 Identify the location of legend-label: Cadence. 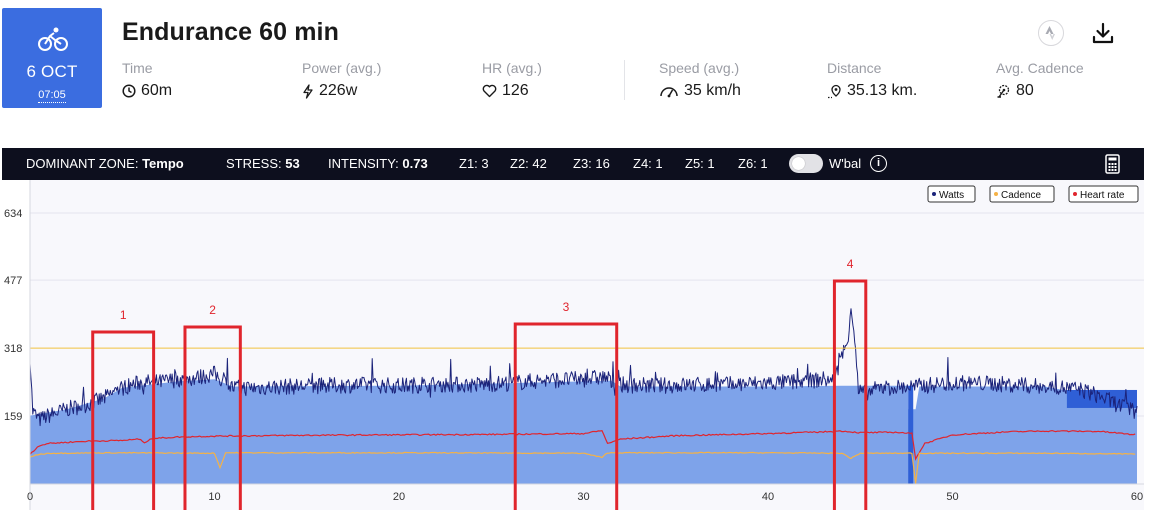
(1021, 195).